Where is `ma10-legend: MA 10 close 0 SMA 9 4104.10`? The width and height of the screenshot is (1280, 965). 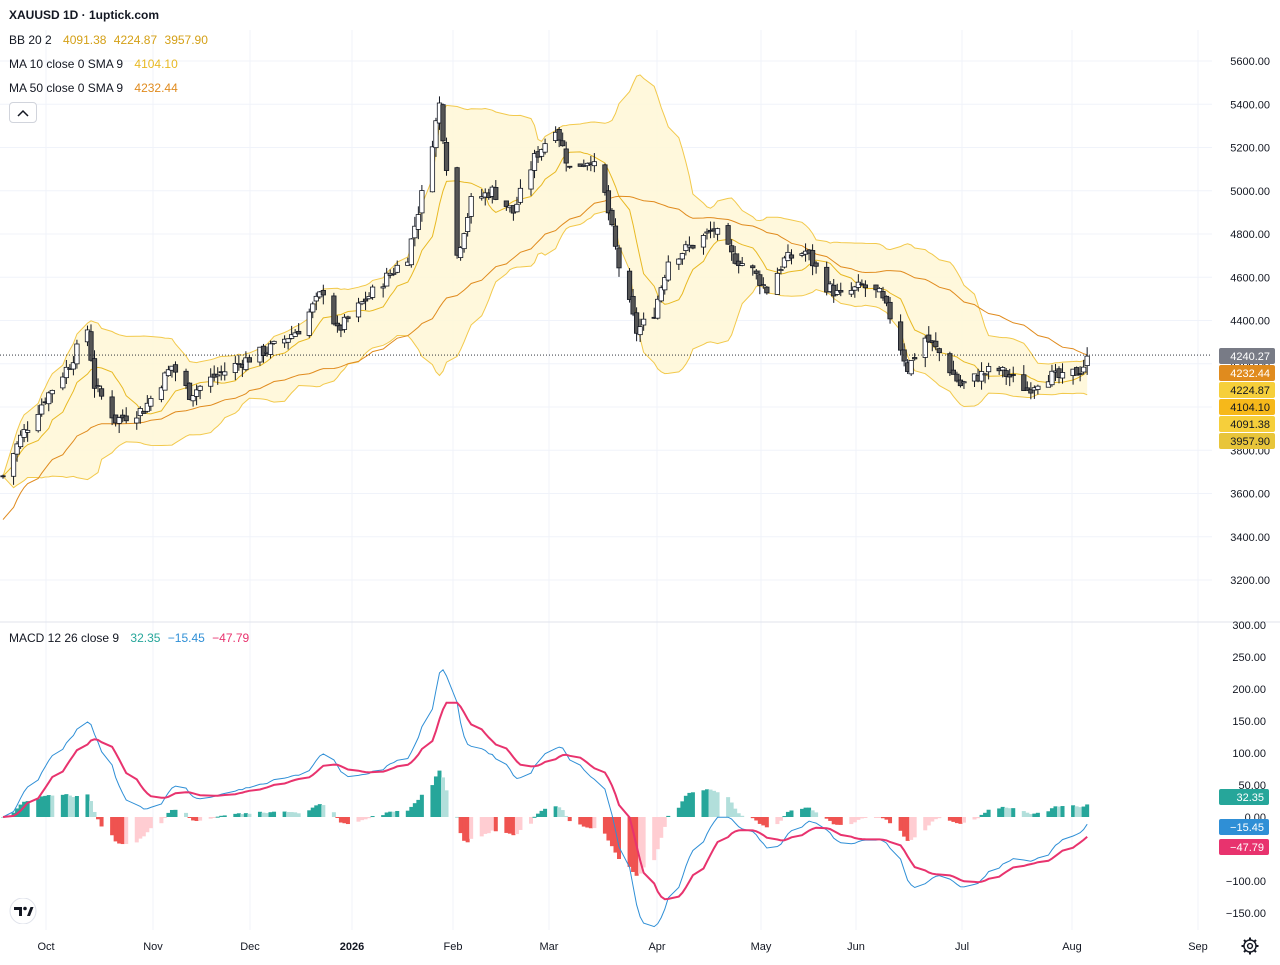
ma10-legend: MA 10 close 0 SMA 9 4104.10 is located at coordinates (95, 64).